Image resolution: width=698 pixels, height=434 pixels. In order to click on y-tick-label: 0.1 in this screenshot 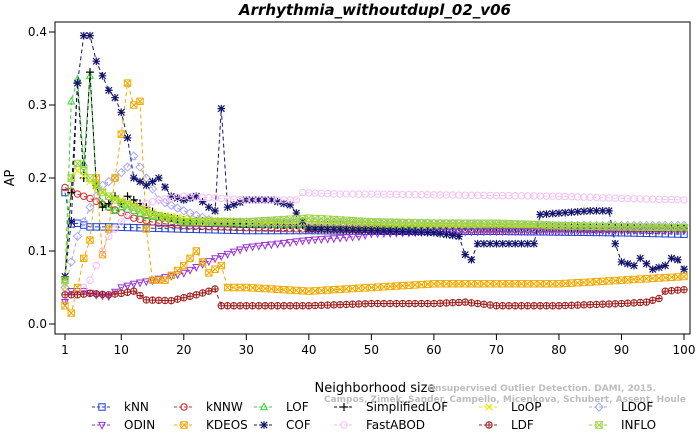, I will do `click(37, 251)`.